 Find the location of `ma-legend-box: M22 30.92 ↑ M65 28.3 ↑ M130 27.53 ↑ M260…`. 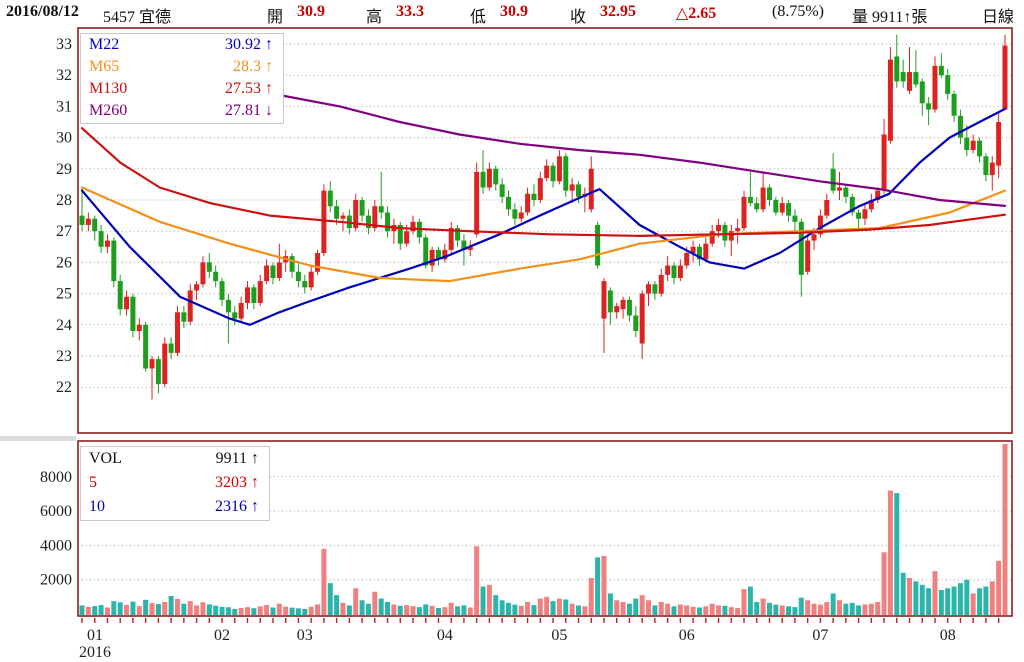

ma-legend-box: M22 30.92 ↑ M65 28.3 ↑ M130 27.53 ↑ M260… is located at coordinates (182, 78).